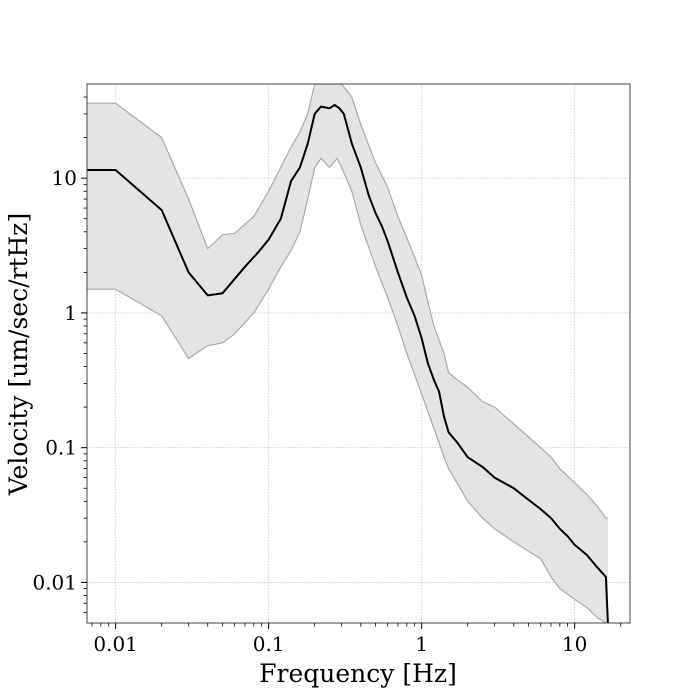  I want to click on x-axis-title: Frequency [Hz], so click(358, 673).